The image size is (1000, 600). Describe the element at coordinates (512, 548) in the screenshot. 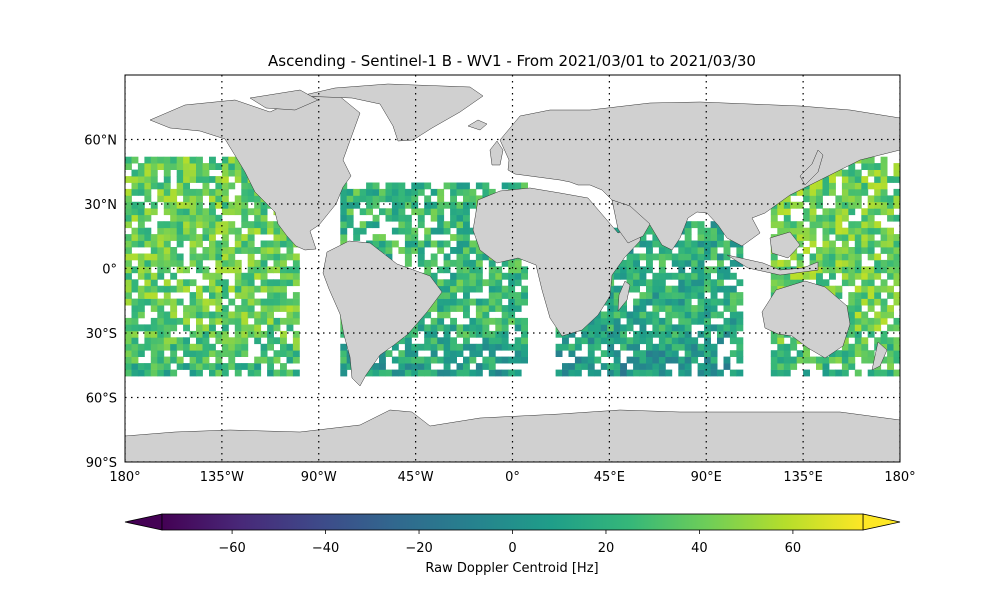

I see `colorbar-tick-label: 0` at that location.